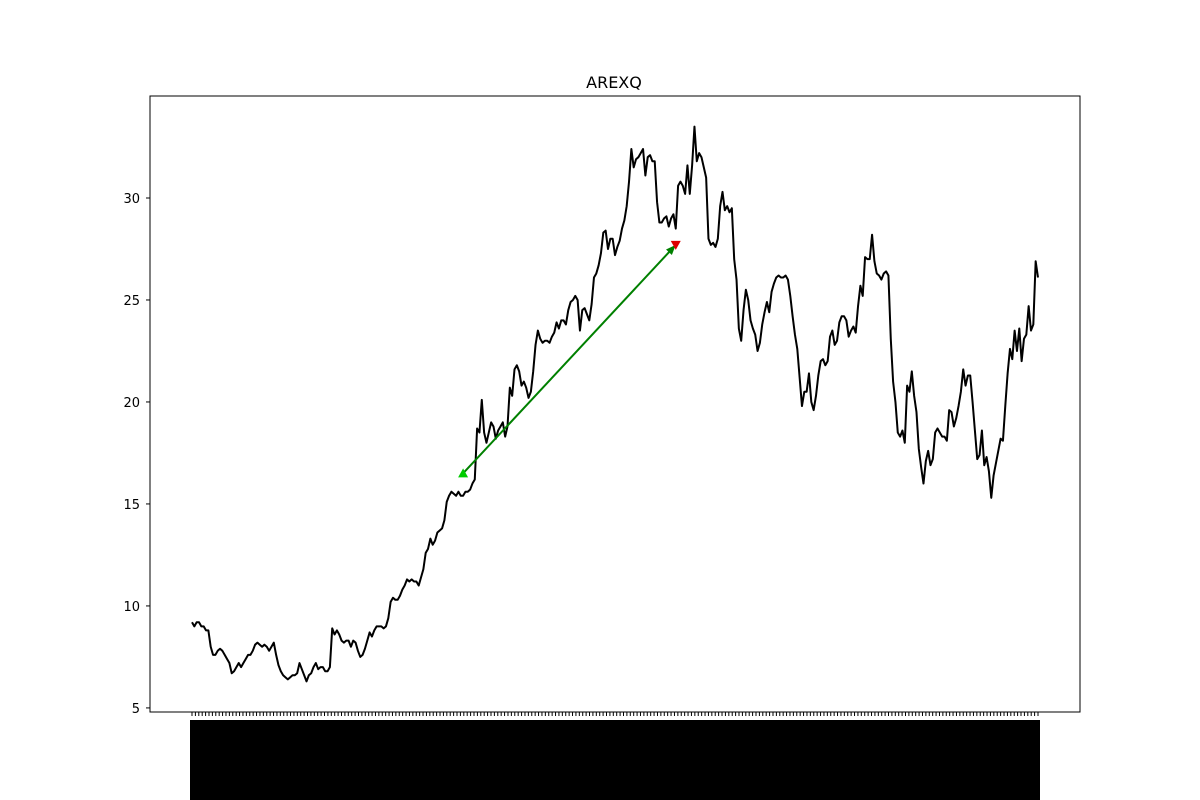  I want to click on y-tick-label: 25, so click(131, 301).